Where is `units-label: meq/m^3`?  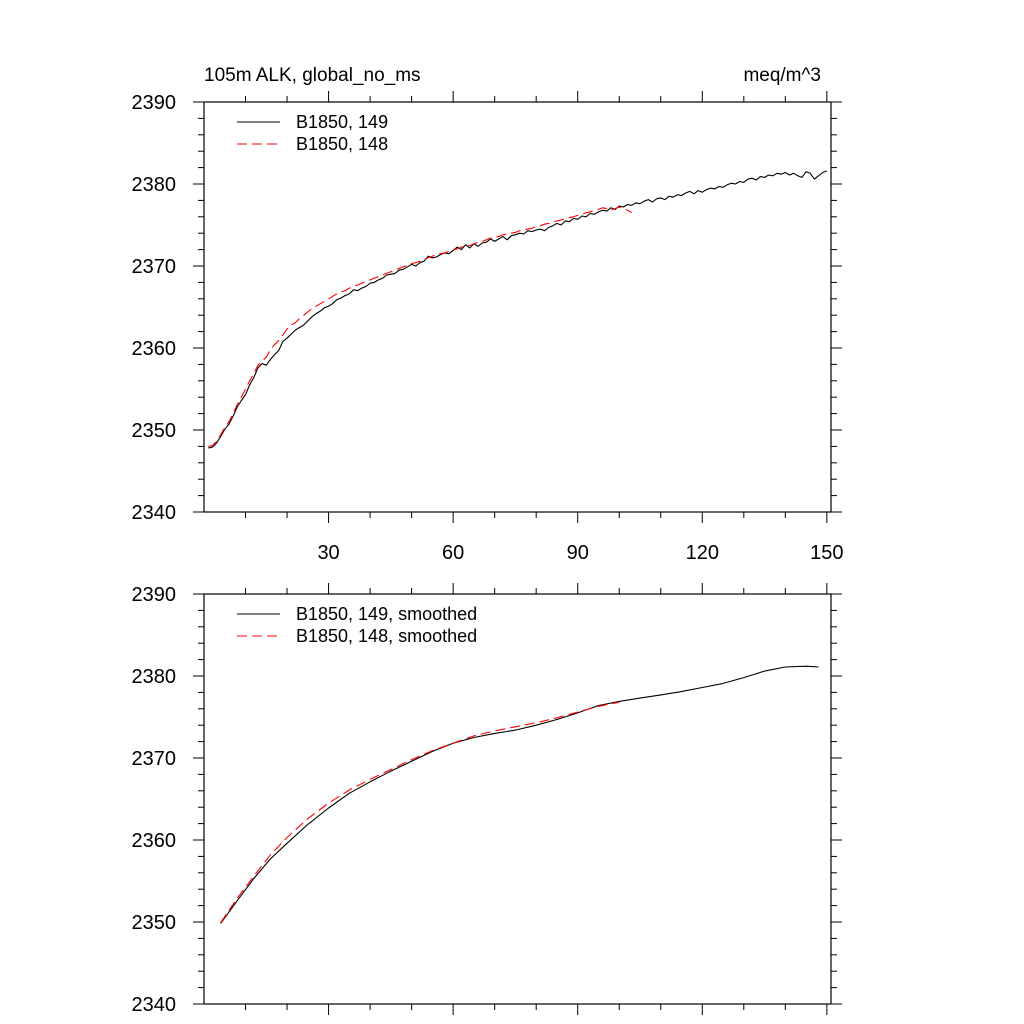 units-label: meq/m^3 is located at coordinates (782, 75).